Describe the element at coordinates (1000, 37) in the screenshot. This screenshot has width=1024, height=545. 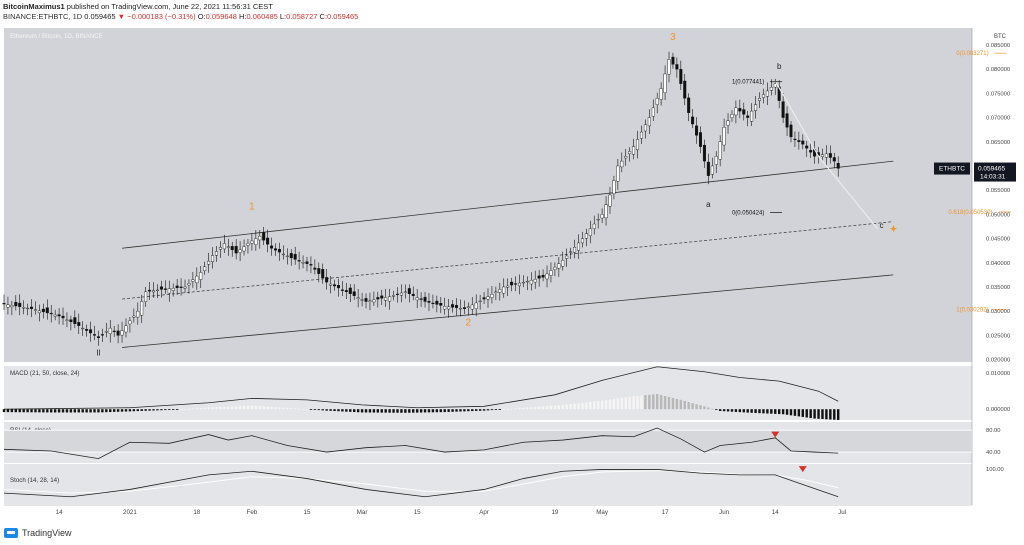
I see `y-axis-label: BTC` at that location.